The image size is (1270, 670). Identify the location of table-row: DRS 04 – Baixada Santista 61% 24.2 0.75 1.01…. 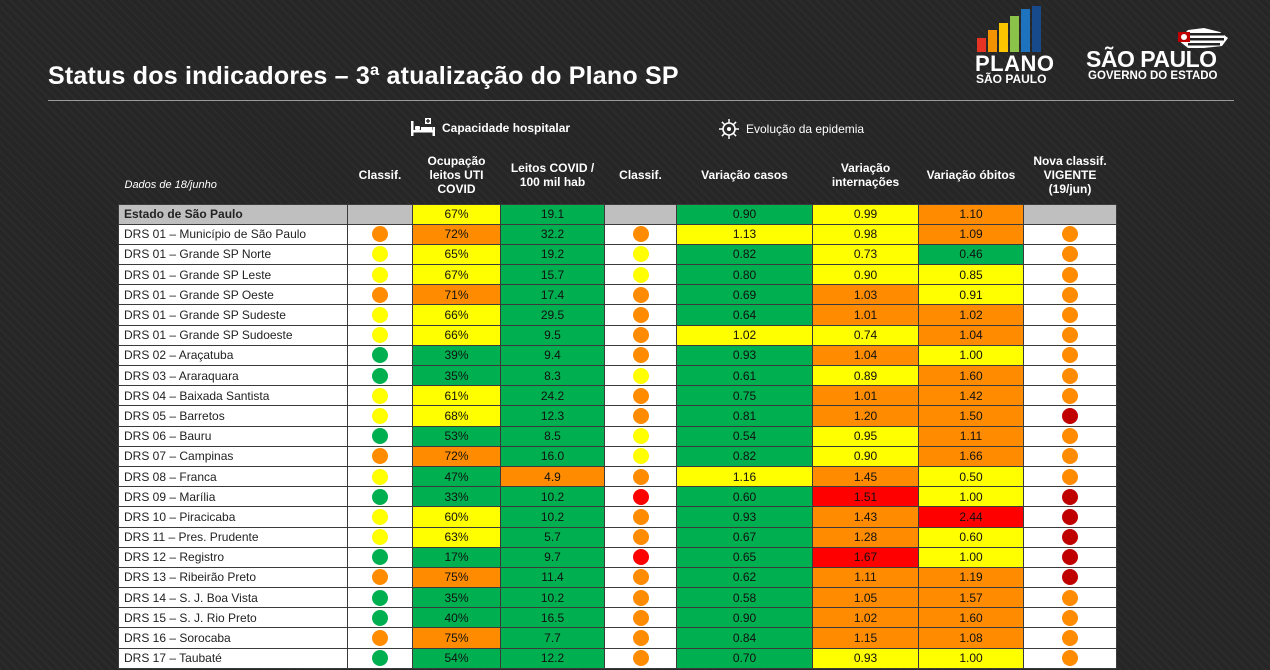
(617, 396).